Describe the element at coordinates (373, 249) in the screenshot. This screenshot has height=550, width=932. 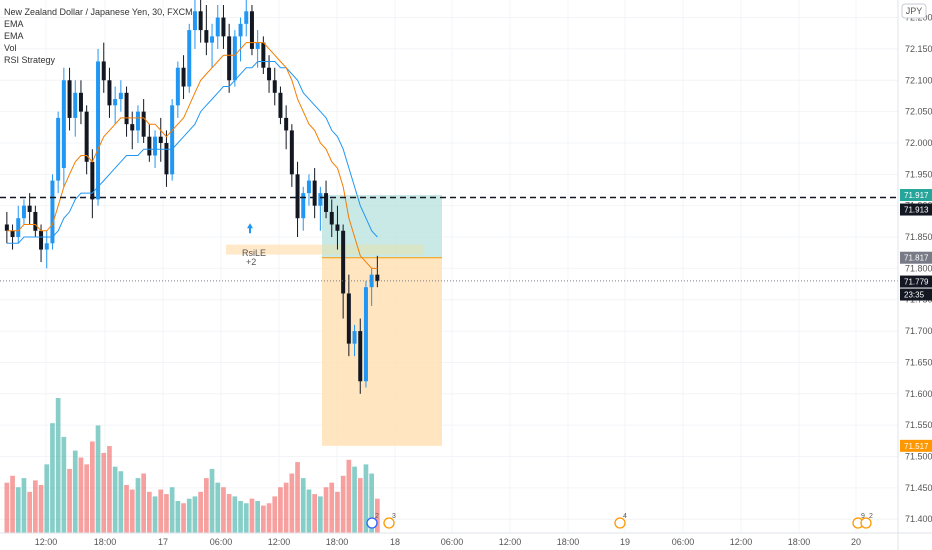
I see `signal-highlight-tp` at that location.